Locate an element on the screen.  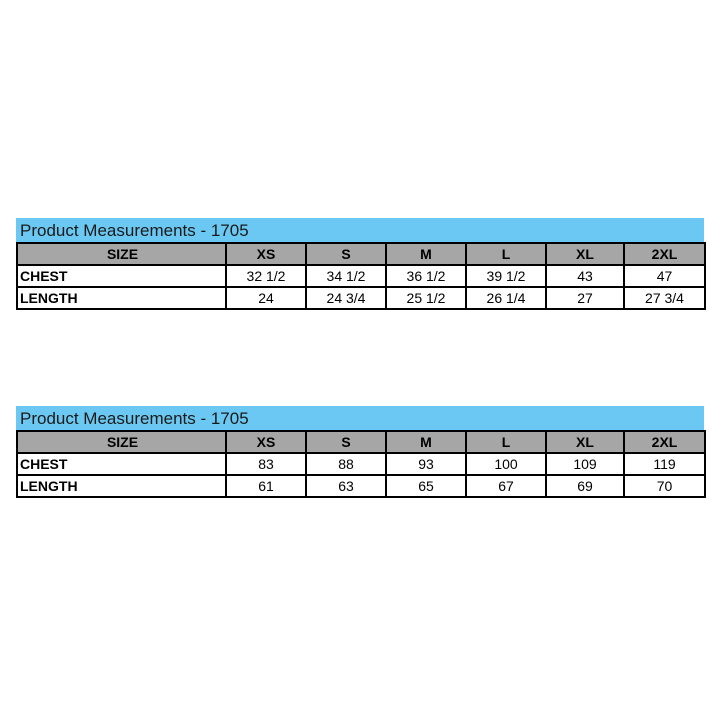
value-cell: 63 is located at coordinates (346, 486).